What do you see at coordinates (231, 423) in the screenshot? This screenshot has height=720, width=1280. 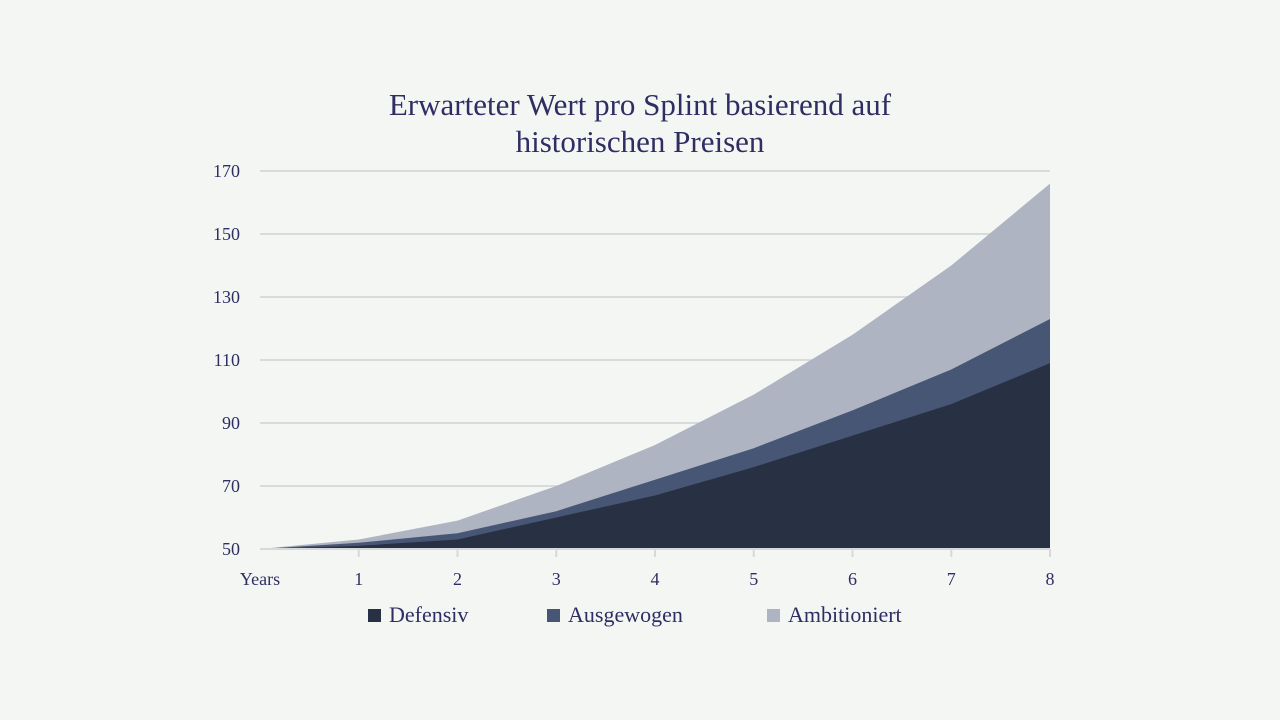 I see `y-tick-label: 90` at bounding box center [231, 423].